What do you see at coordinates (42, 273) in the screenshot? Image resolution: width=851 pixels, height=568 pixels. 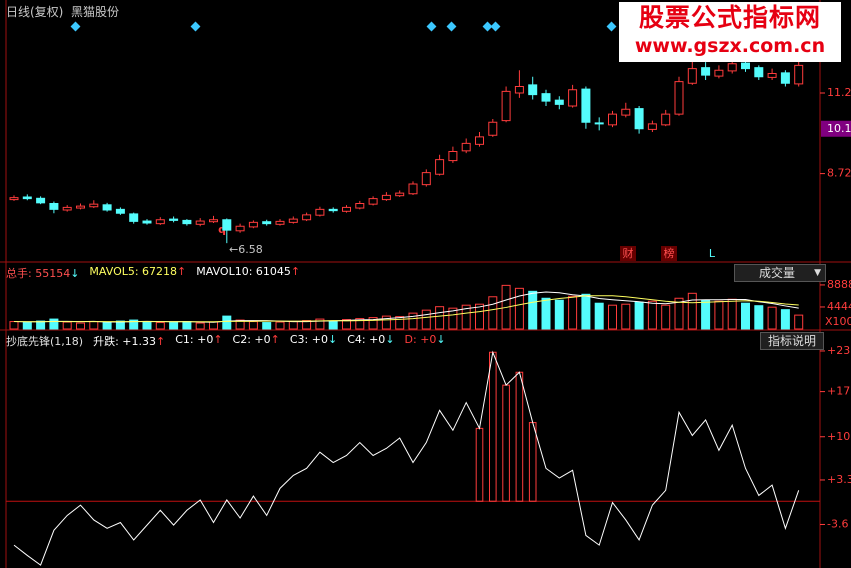 I see `legend-item: 总手: 55154↓` at bounding box center [42, 273].